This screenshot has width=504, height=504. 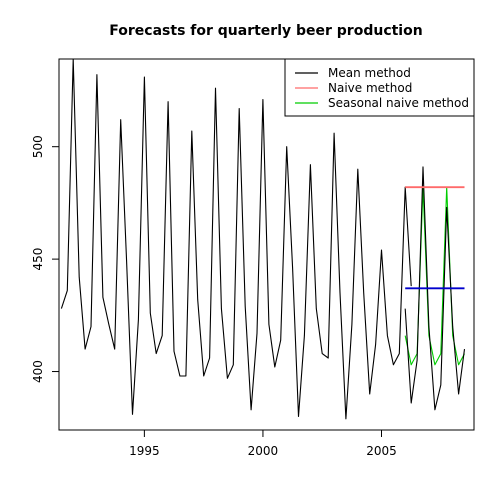 I want to click on x-tick-label: 2005, so click(x=381, y=451).